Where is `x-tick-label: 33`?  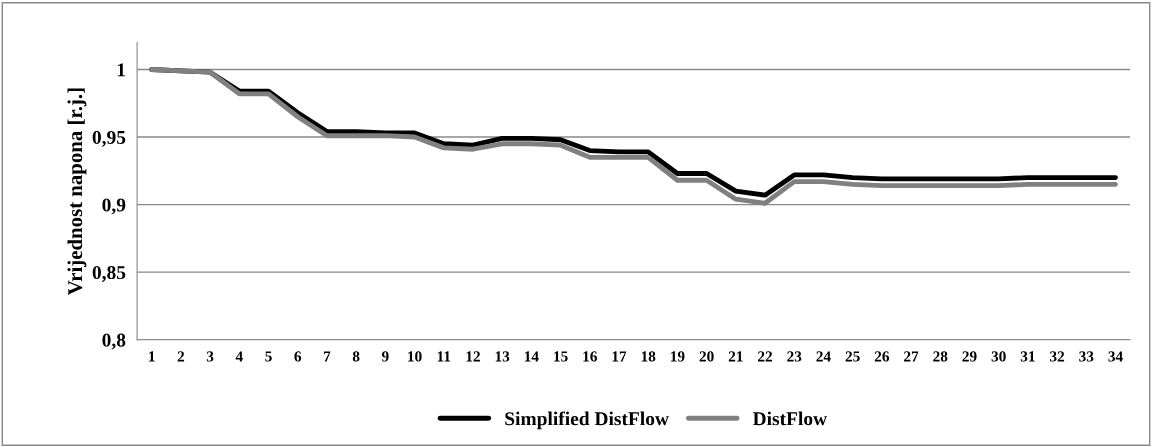
x-tick-label: 33 is located at coordinates (1086, 356).